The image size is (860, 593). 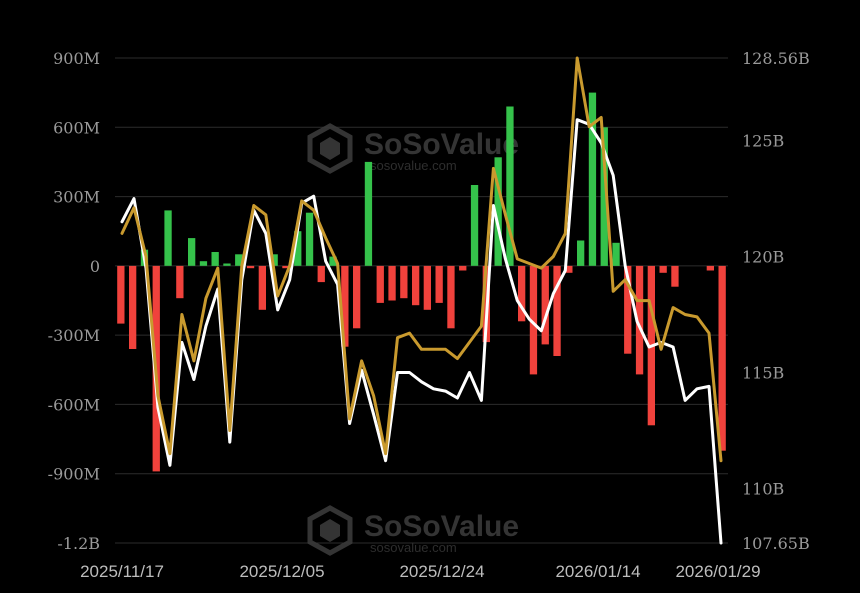 I want to click on left-tick-label: -1.2B, so click(x=78, y=543).